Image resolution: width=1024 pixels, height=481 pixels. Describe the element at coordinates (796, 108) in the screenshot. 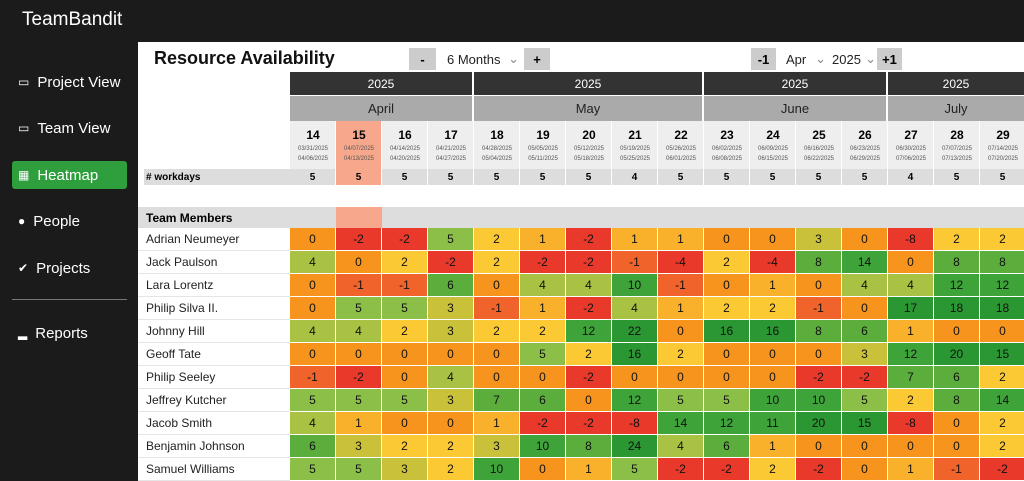

I see `month-header: June` at that location.